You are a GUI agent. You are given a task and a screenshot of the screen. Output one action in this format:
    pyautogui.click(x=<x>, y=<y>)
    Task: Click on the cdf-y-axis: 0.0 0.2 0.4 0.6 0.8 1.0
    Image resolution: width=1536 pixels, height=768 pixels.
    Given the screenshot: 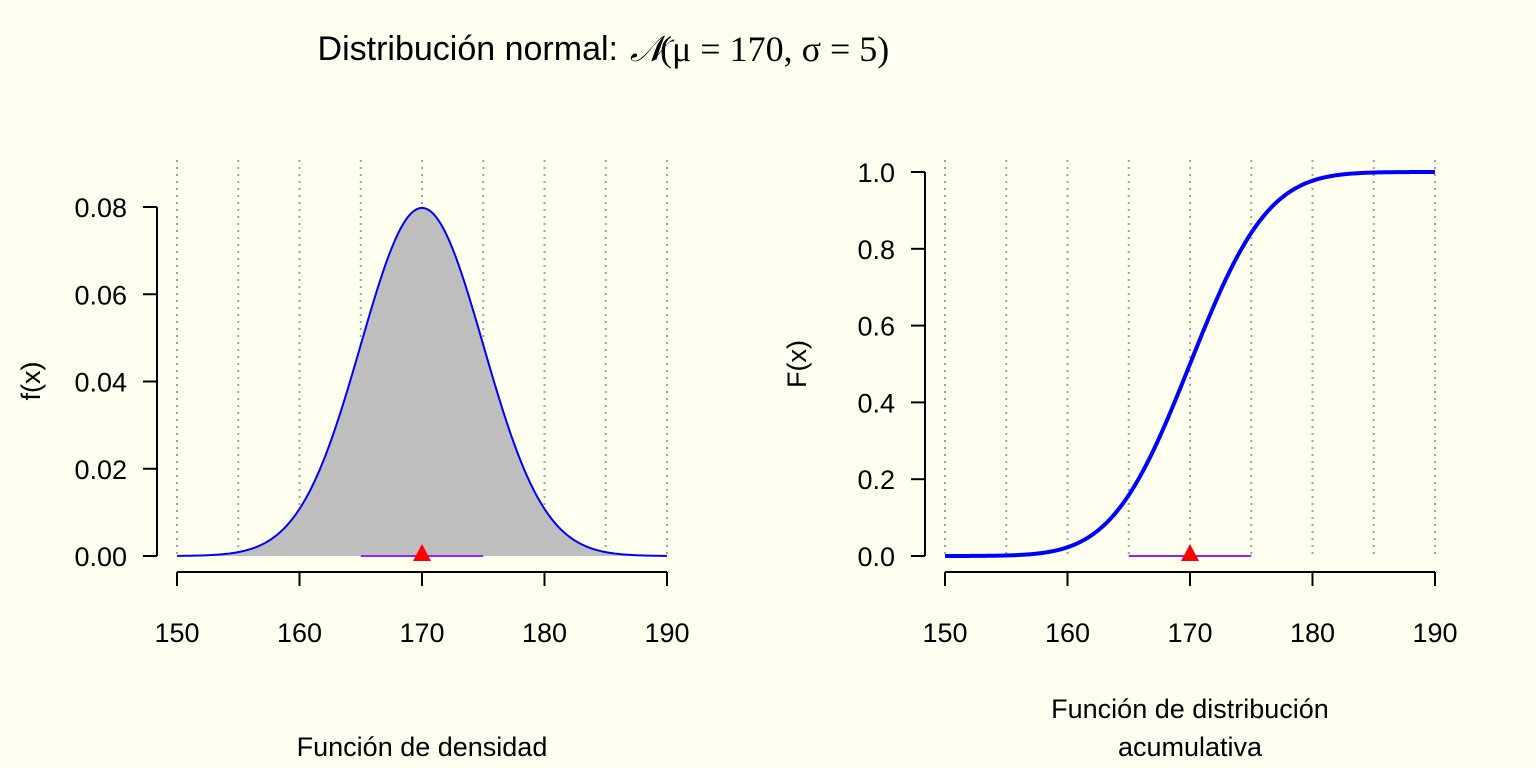 What is the action you would take?
    pyautogui.click(x=891, y=365)
    